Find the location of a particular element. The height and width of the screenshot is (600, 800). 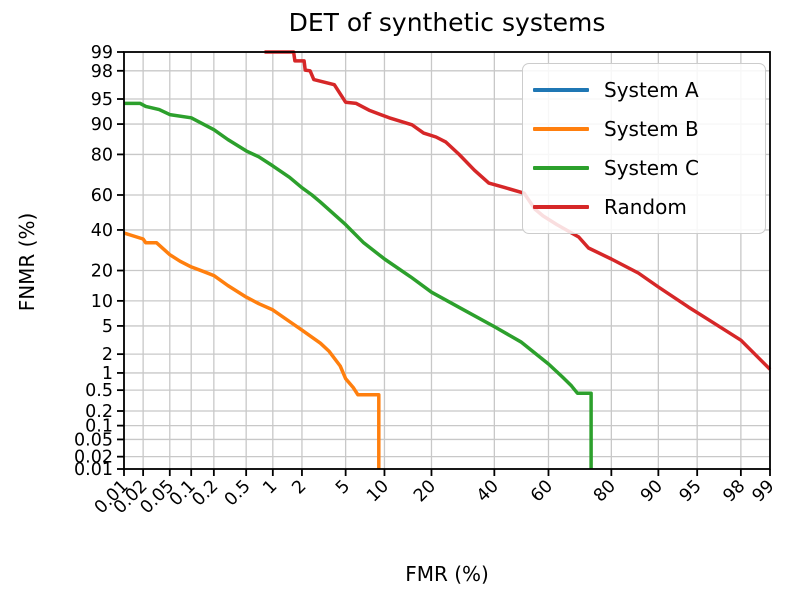

x-tick-label: 0.5 is located at coordinates (238, 493).